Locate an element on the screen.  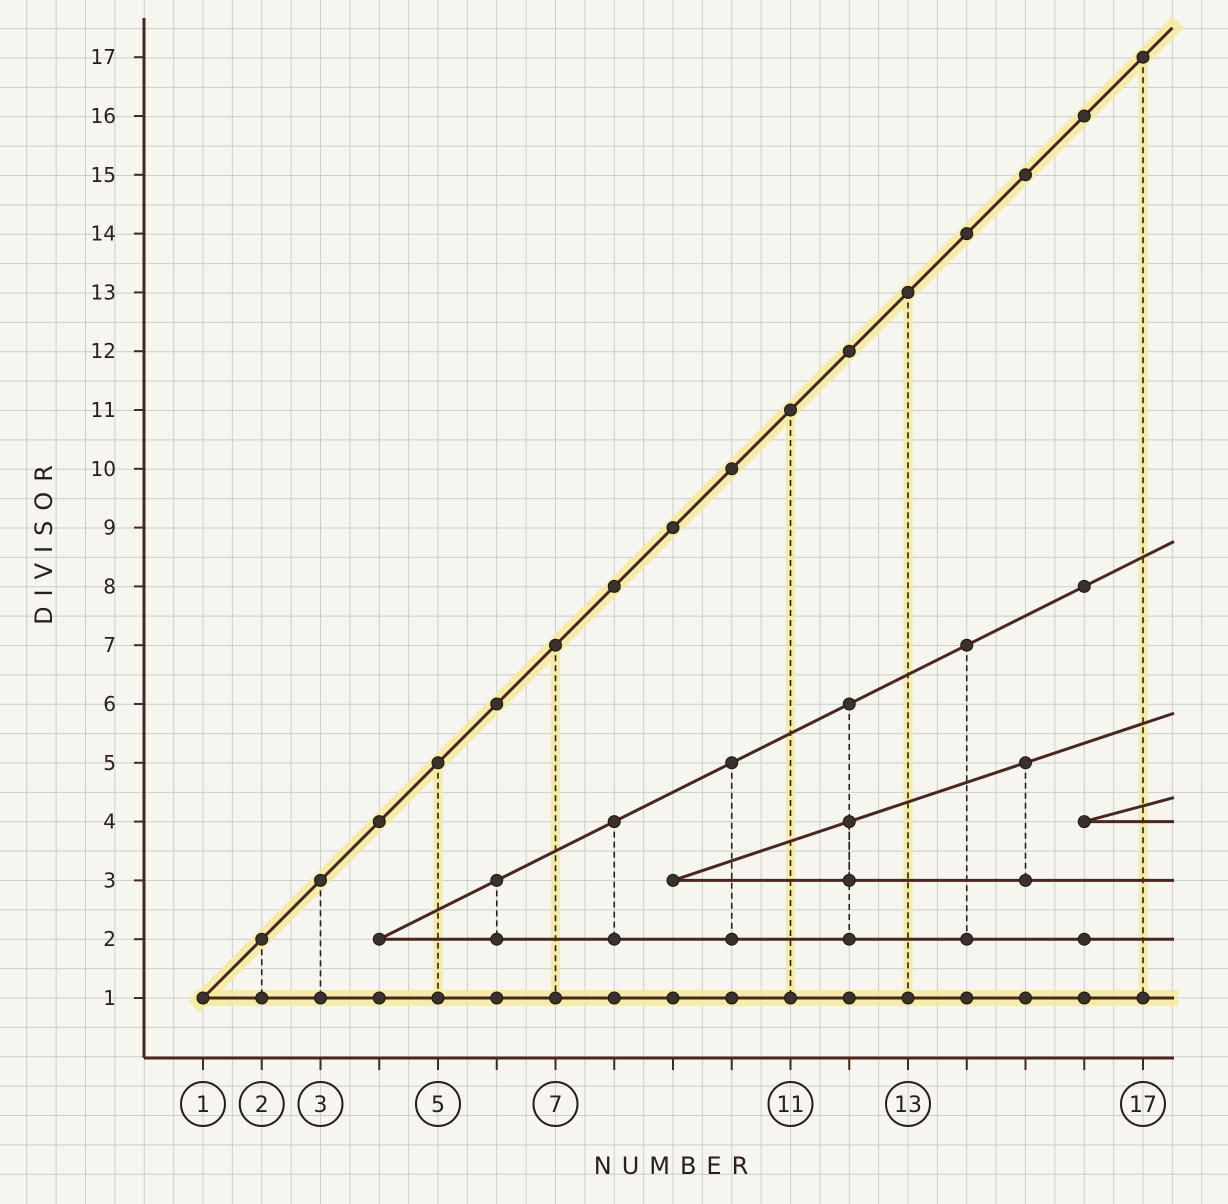
y-tick-label: 14 is located at coordinates (103, 234).